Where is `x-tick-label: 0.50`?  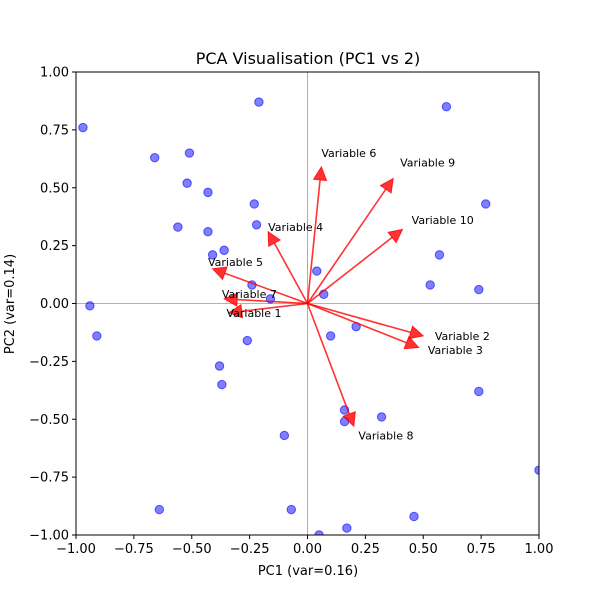 x-tick-label: 0.50 is located at coordinates (423, 549).